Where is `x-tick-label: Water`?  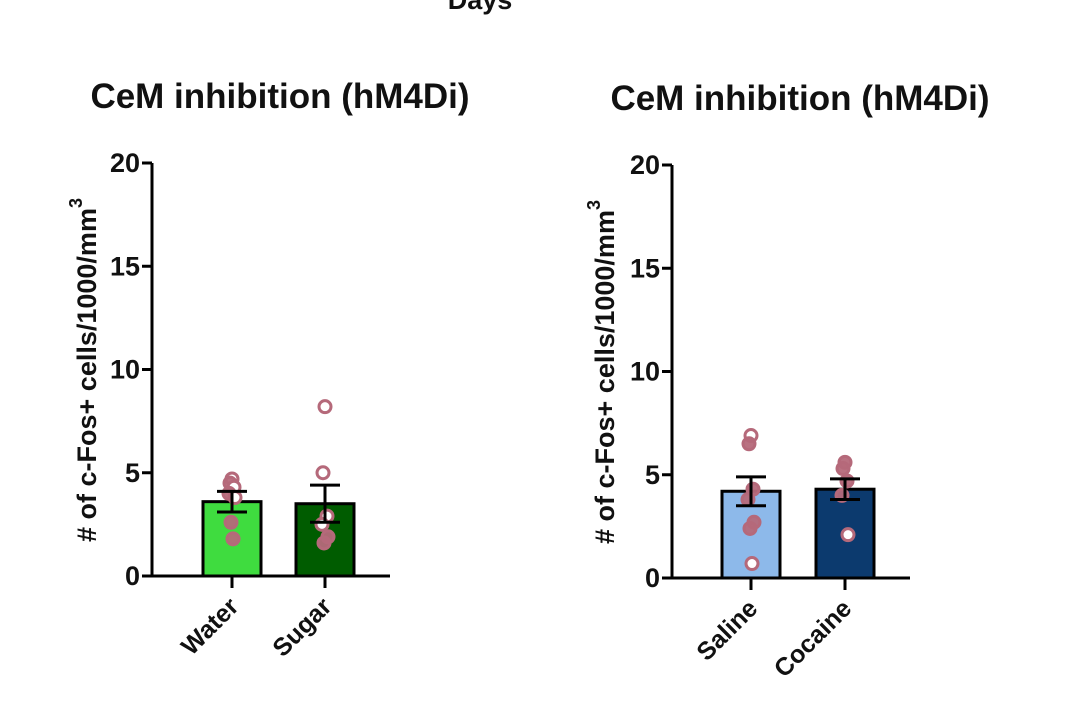 x-tick-label: Water is located at coordinates (210, 626).